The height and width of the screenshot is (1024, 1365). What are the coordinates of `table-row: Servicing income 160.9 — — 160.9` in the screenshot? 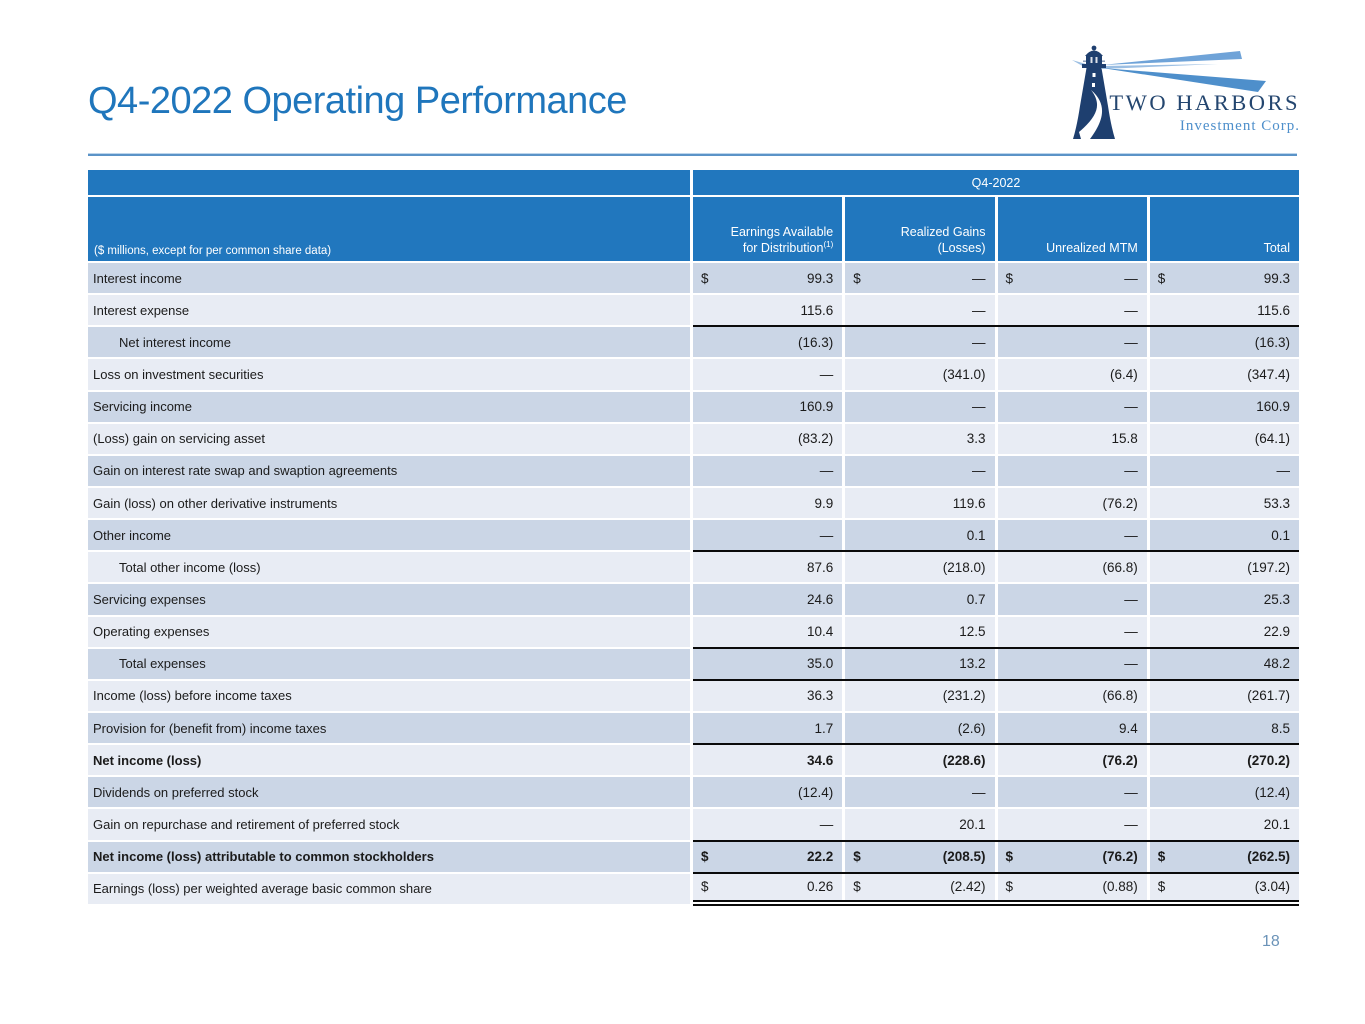 It's located at (693, 407).